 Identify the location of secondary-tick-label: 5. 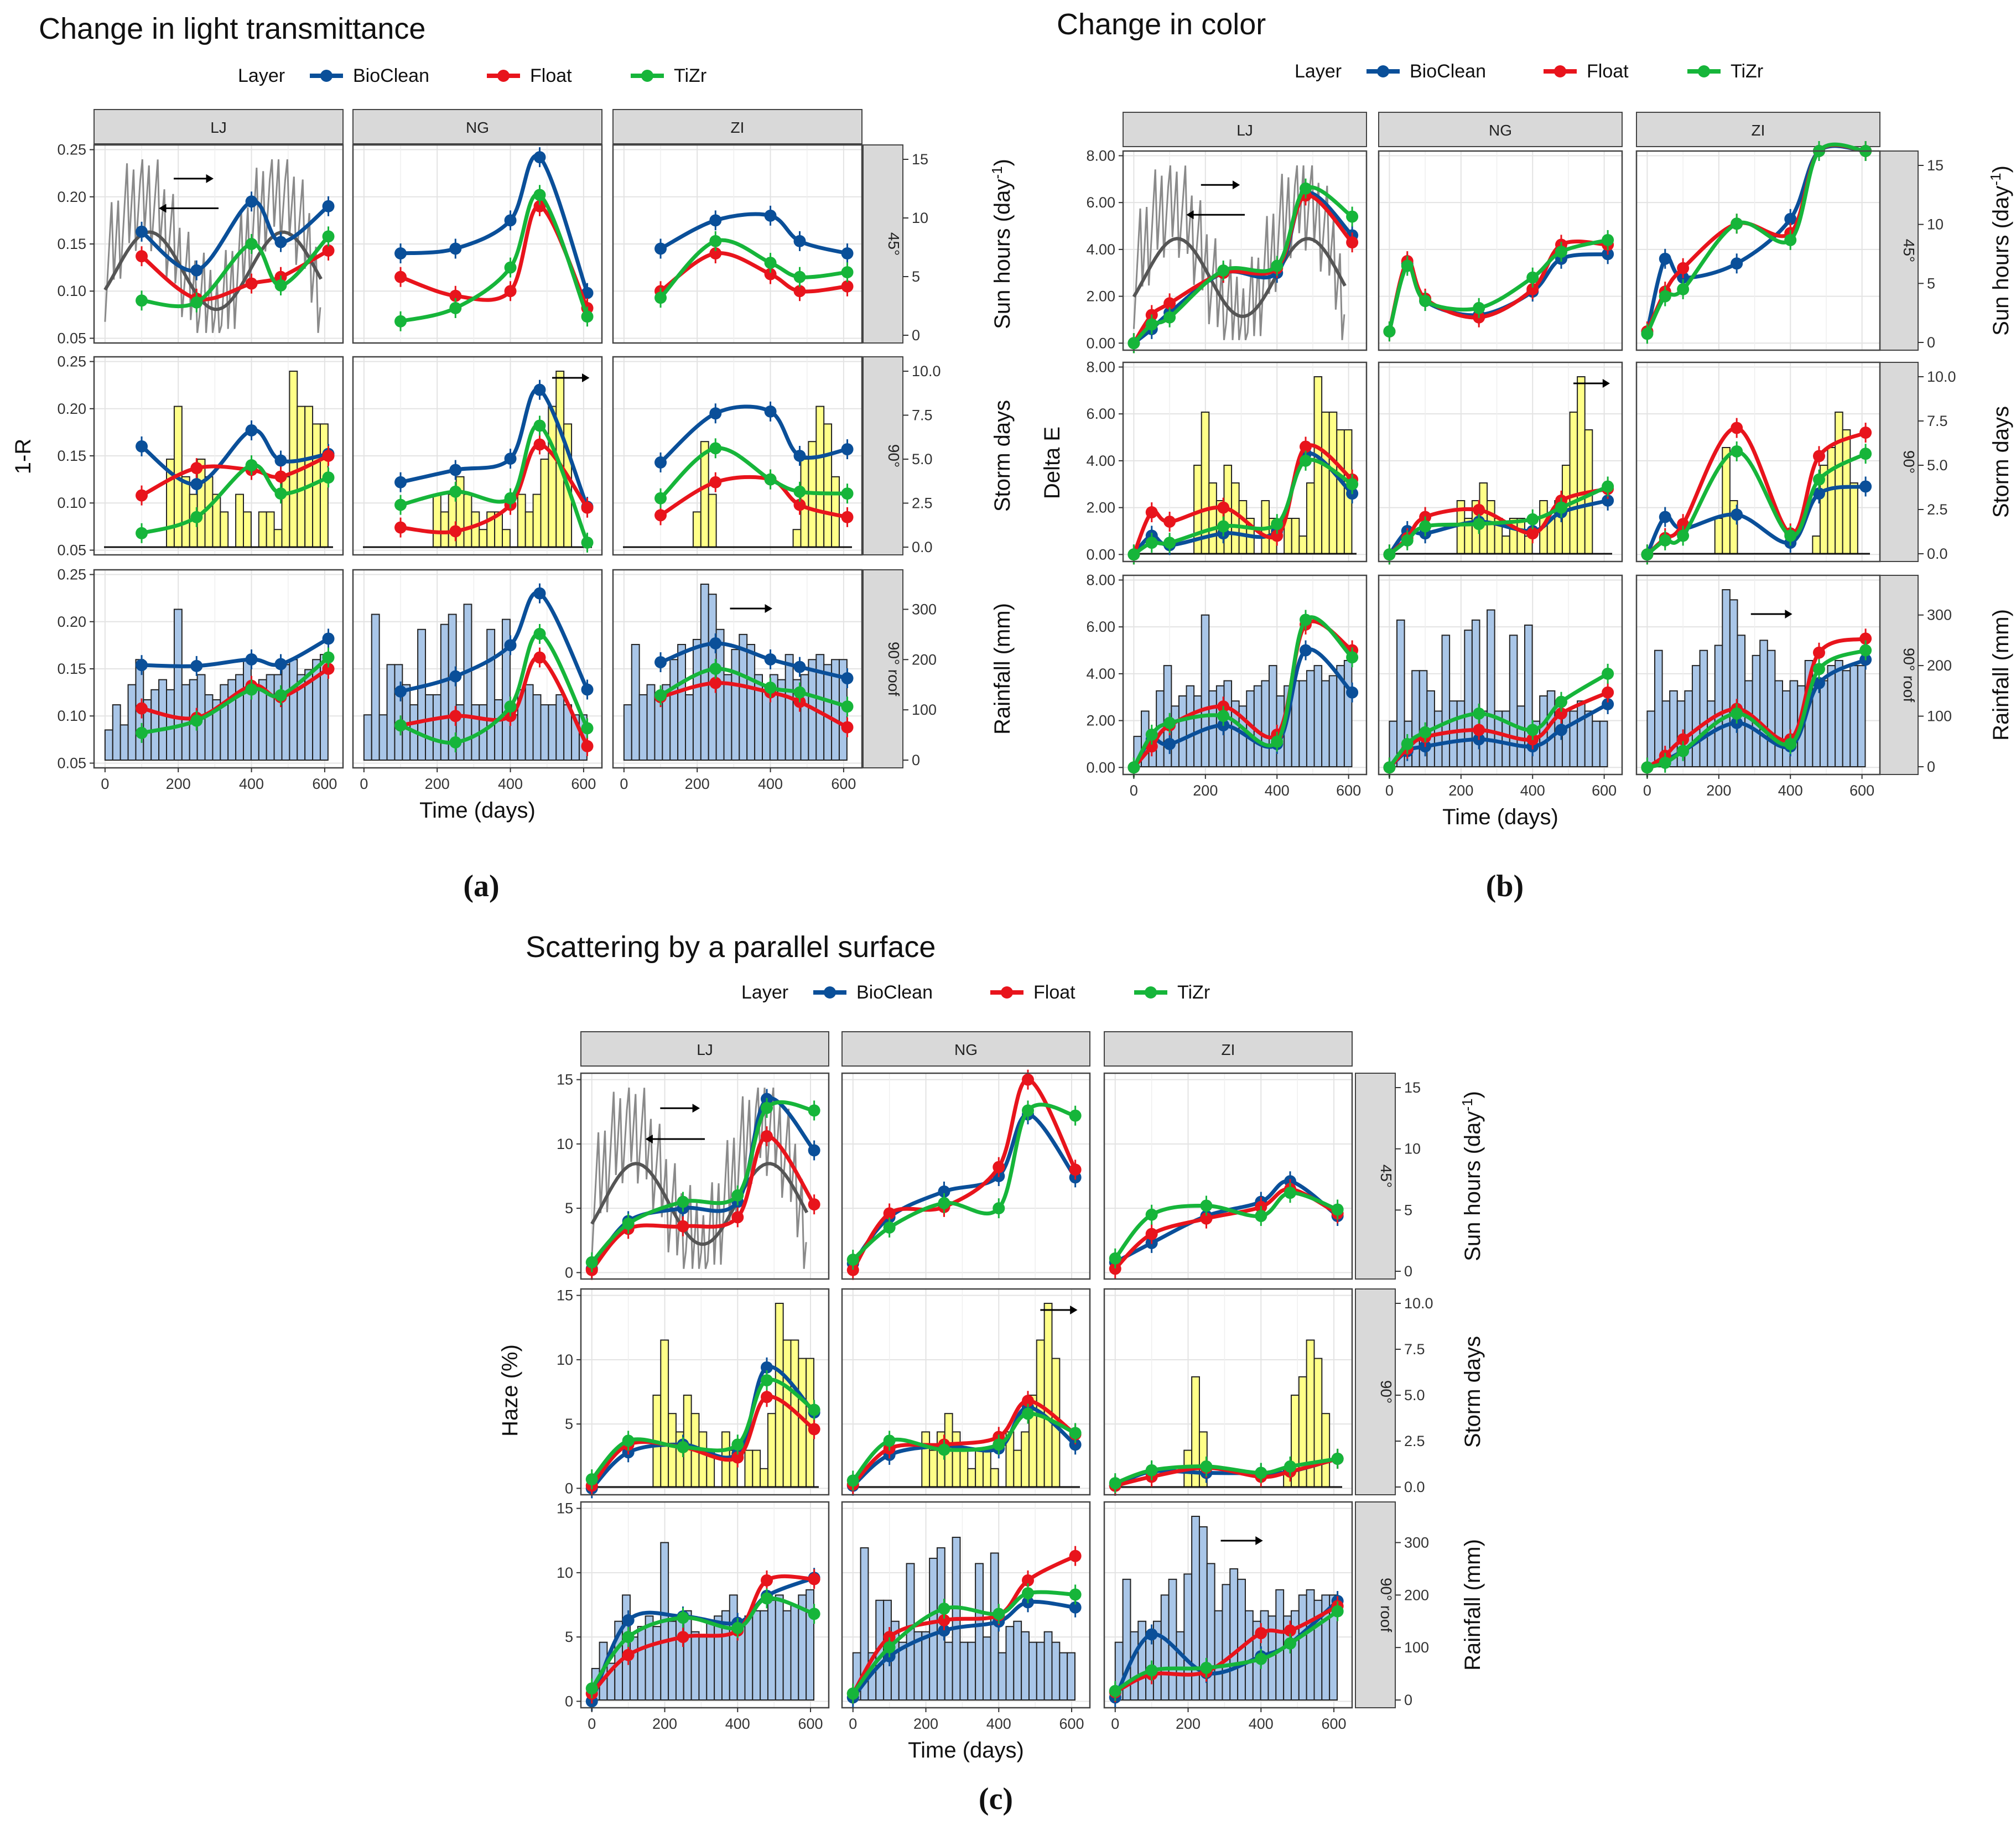
(1408, 1210).